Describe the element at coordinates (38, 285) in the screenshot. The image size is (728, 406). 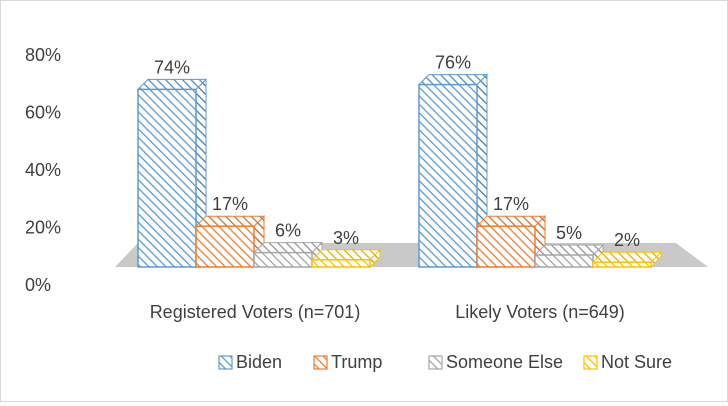
I see `y-tick-label: 0%` at that location.